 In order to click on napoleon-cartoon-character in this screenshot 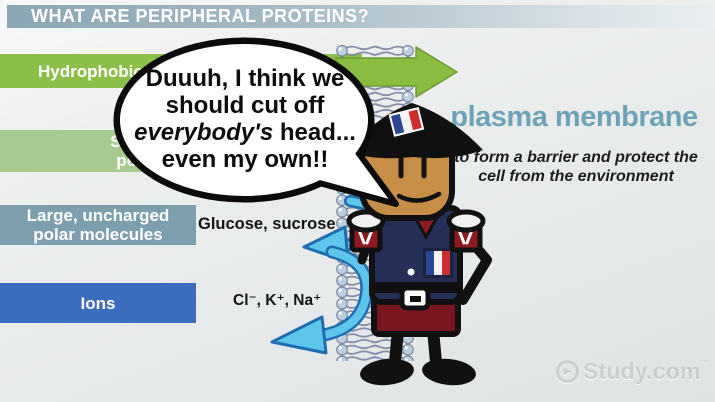, I will do `click(419, 244)`.